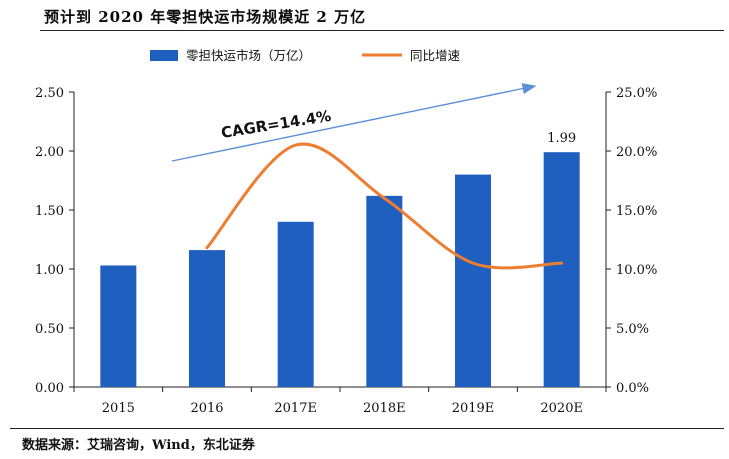 This screenshot has width=729, height=459. Describe the element at coordinates (636, 211) in the screenshot. I see `right-tick-label: 15.0%` at that location.